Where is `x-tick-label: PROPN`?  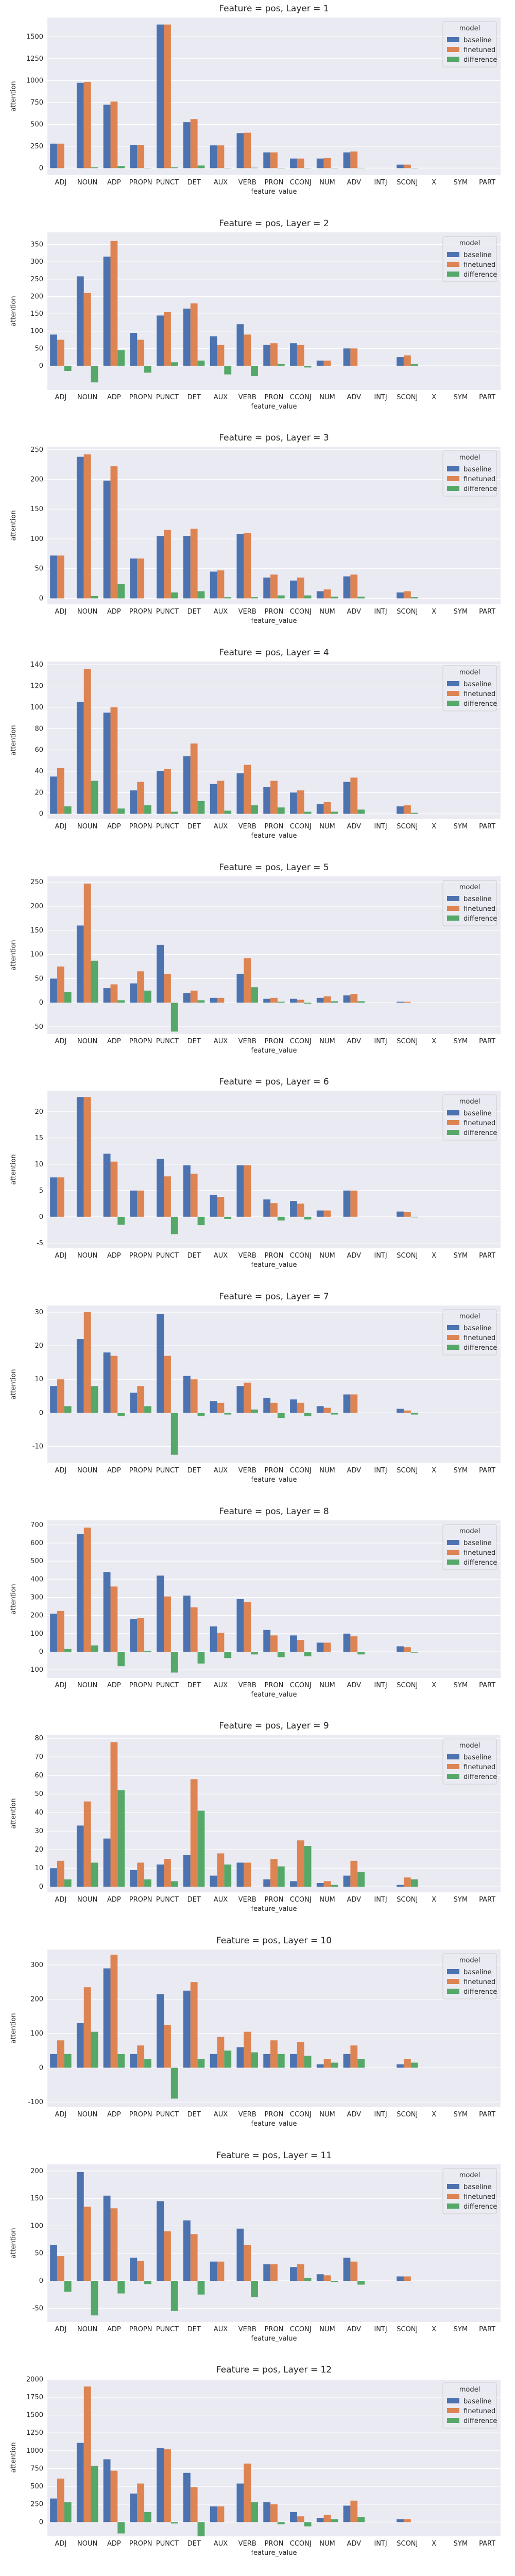
x-tick-label: PROPN is located at coordinates (140, 1900).